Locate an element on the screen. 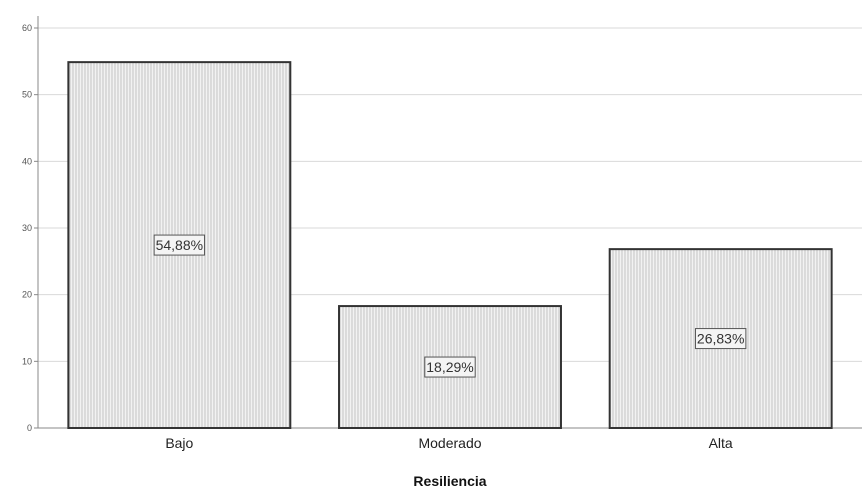  x-axis-title: Resiliencia is located at coordinates (449, 481).